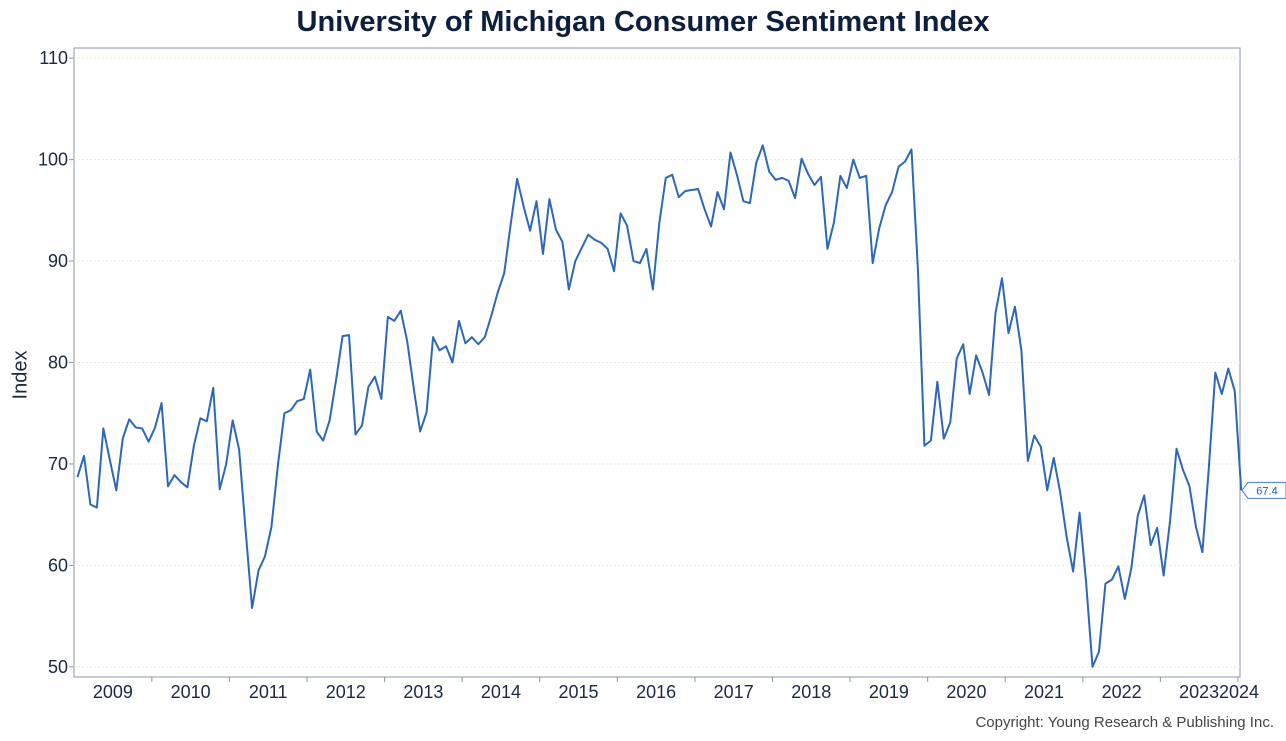 The width and height of the screenshot is (1286, 741). What do you see at coordinates (966, 692) in the screenshot?
I see `x-tick-label: 2020` at bounding box center [966, 692].